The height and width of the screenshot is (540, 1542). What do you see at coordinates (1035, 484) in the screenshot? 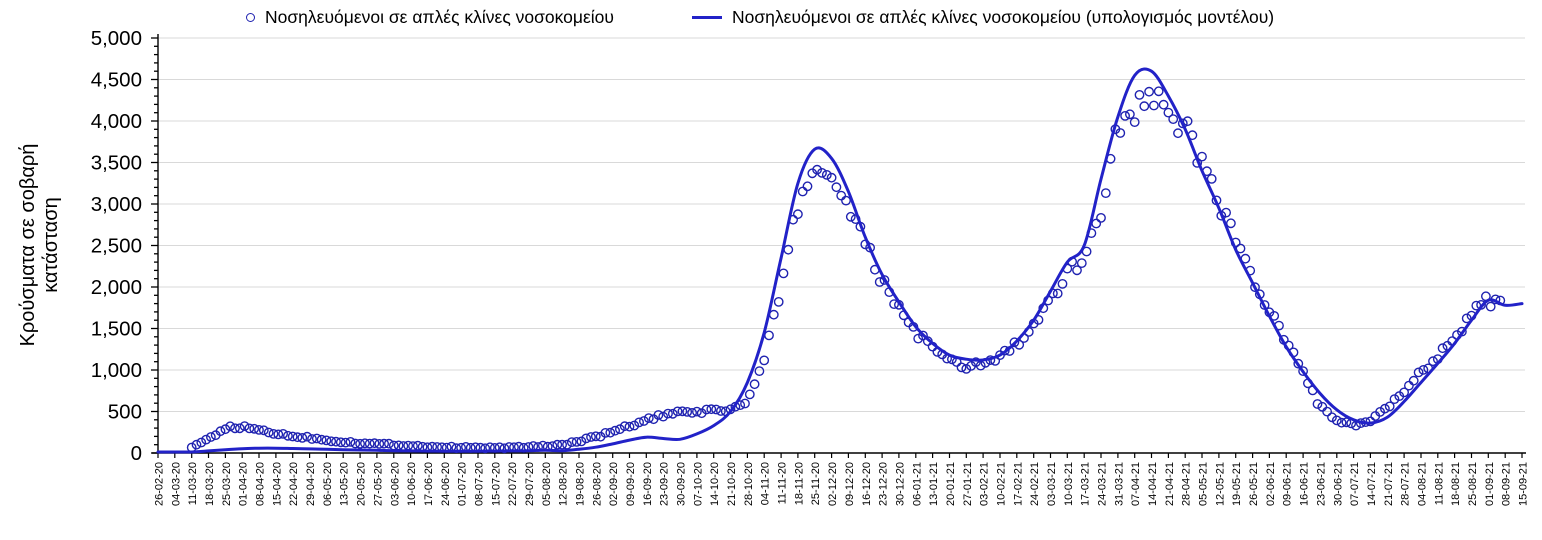
I see `x-tick-label: 24-02-21` at bounding box center [1035, 484].